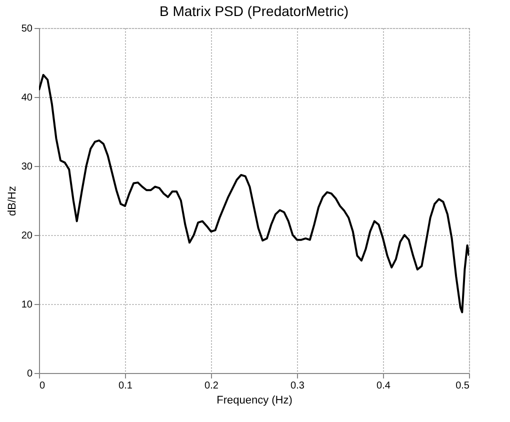 This screenshot has width=510, height=422. What do you see at coordinates (297, 386) in the screenshot?
I see `x-tick-label: 0.3` at bounding box center [297, 386].